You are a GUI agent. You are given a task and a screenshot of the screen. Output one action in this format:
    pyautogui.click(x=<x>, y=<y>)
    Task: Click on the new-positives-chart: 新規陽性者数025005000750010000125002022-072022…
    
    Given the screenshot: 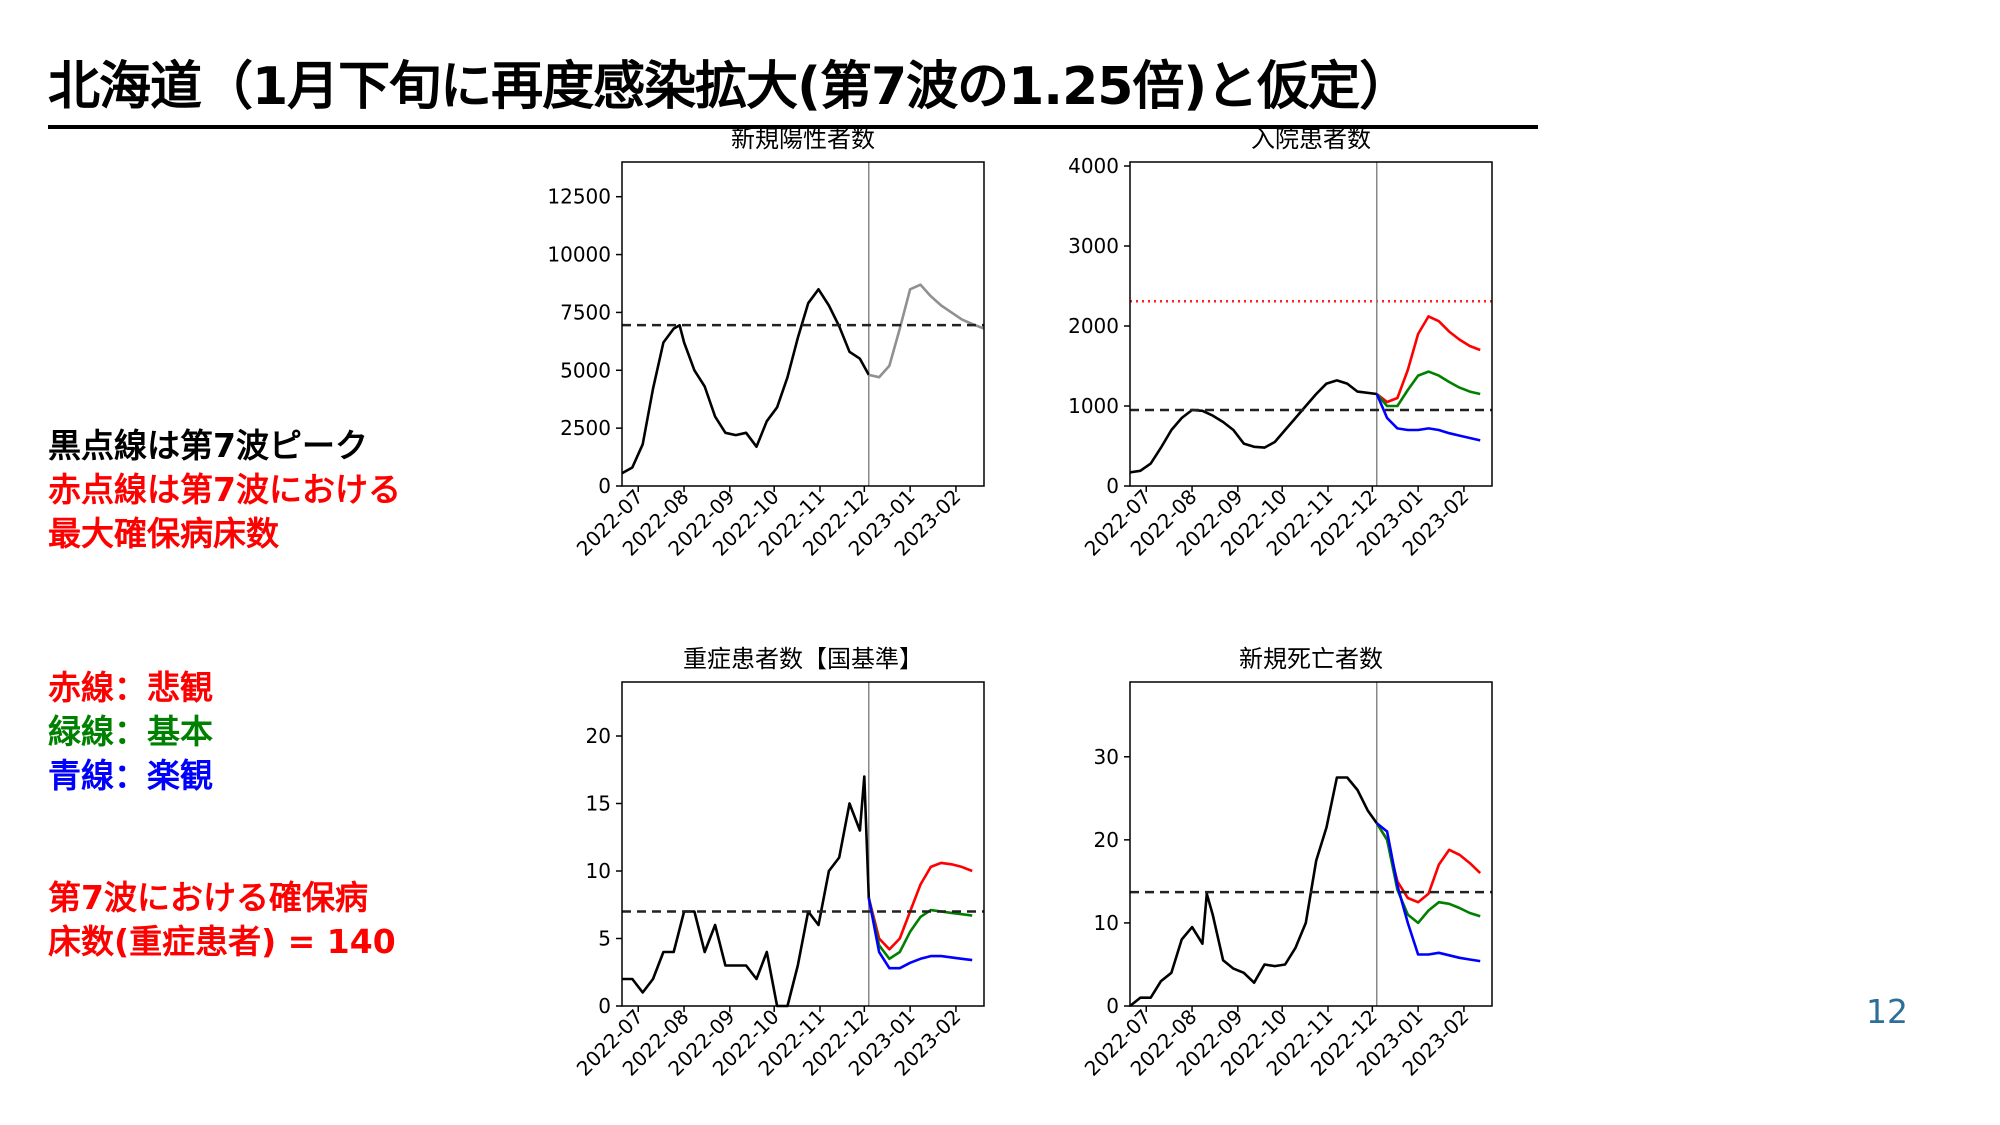 What is the action you would take?
    pyautogui.click(x=766, y=343)
    